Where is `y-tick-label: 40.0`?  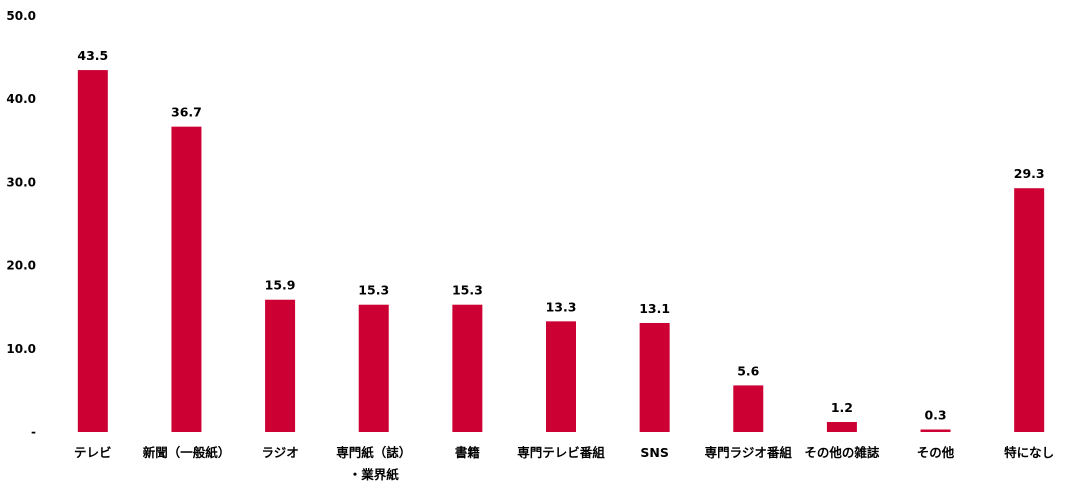
y-tick-label: 40.0 is located at coordinates (21, 99).